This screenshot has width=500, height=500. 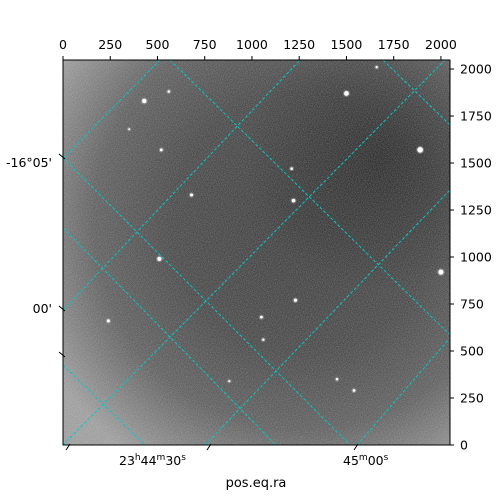 I want to click on right-tick-label: 250, so click(x=472, y=398).